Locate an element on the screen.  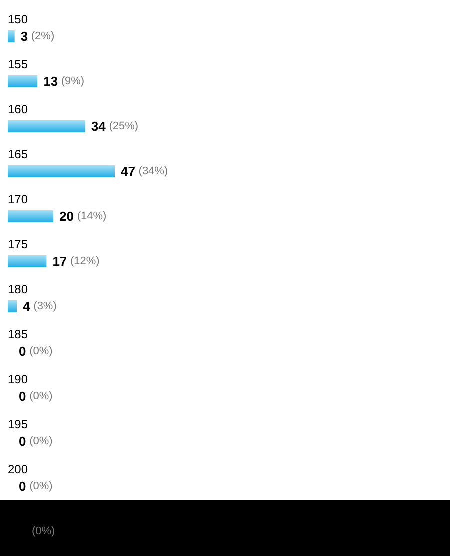
y-tick-label: 150 is located at coordinates (18, 19).